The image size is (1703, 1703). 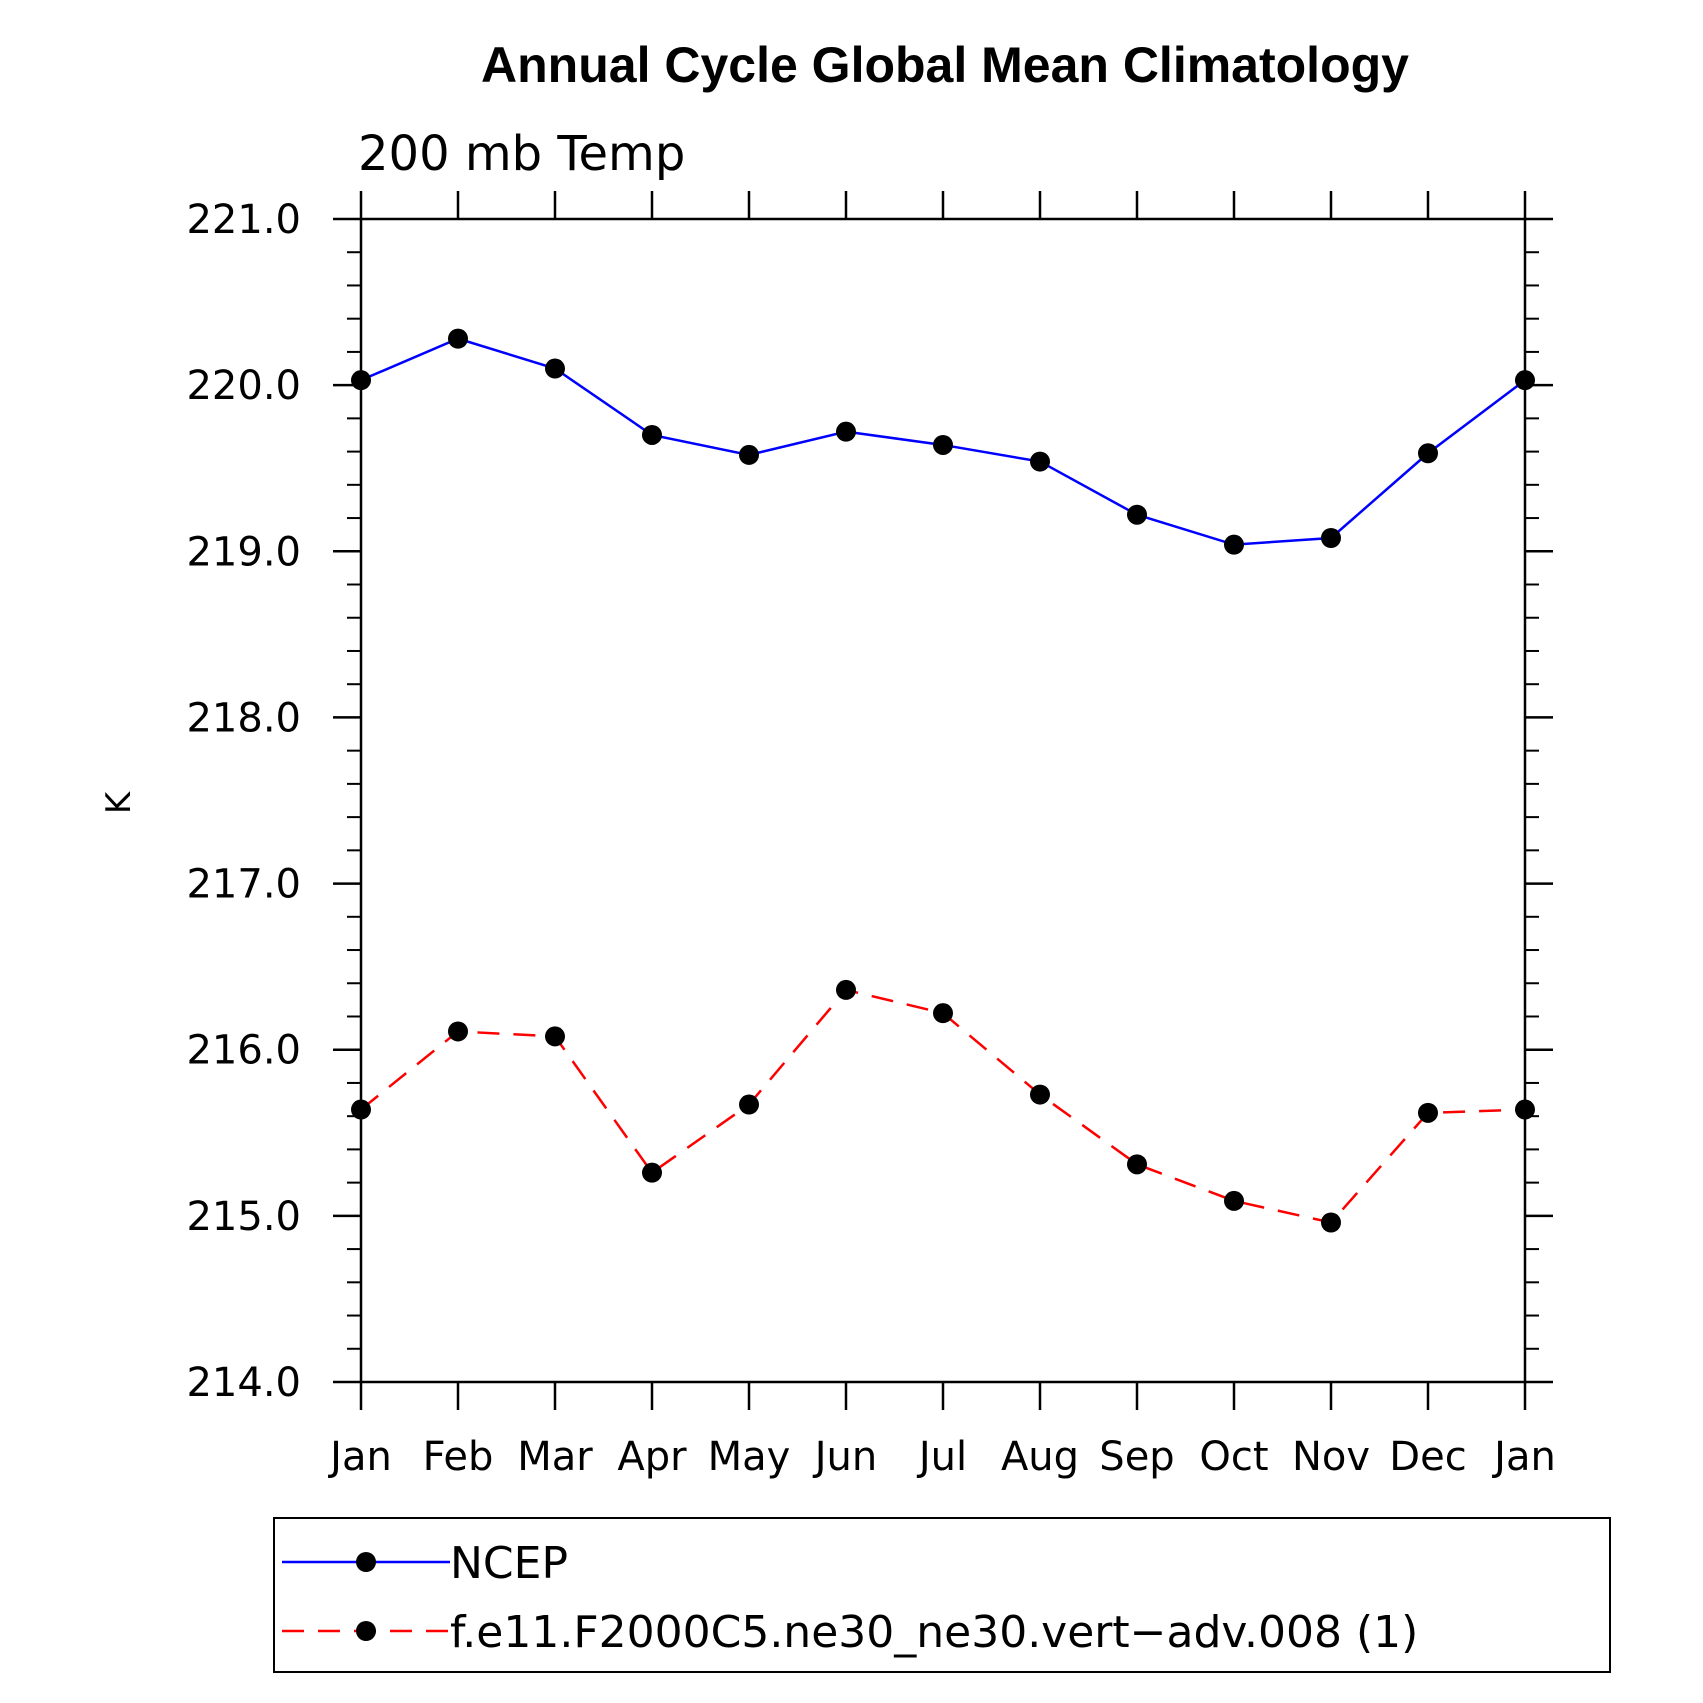 What do you see at coordinates (749, 1457) in the screenshot?
I see `x-tick-label: May` at bounding box center [749, 1457].